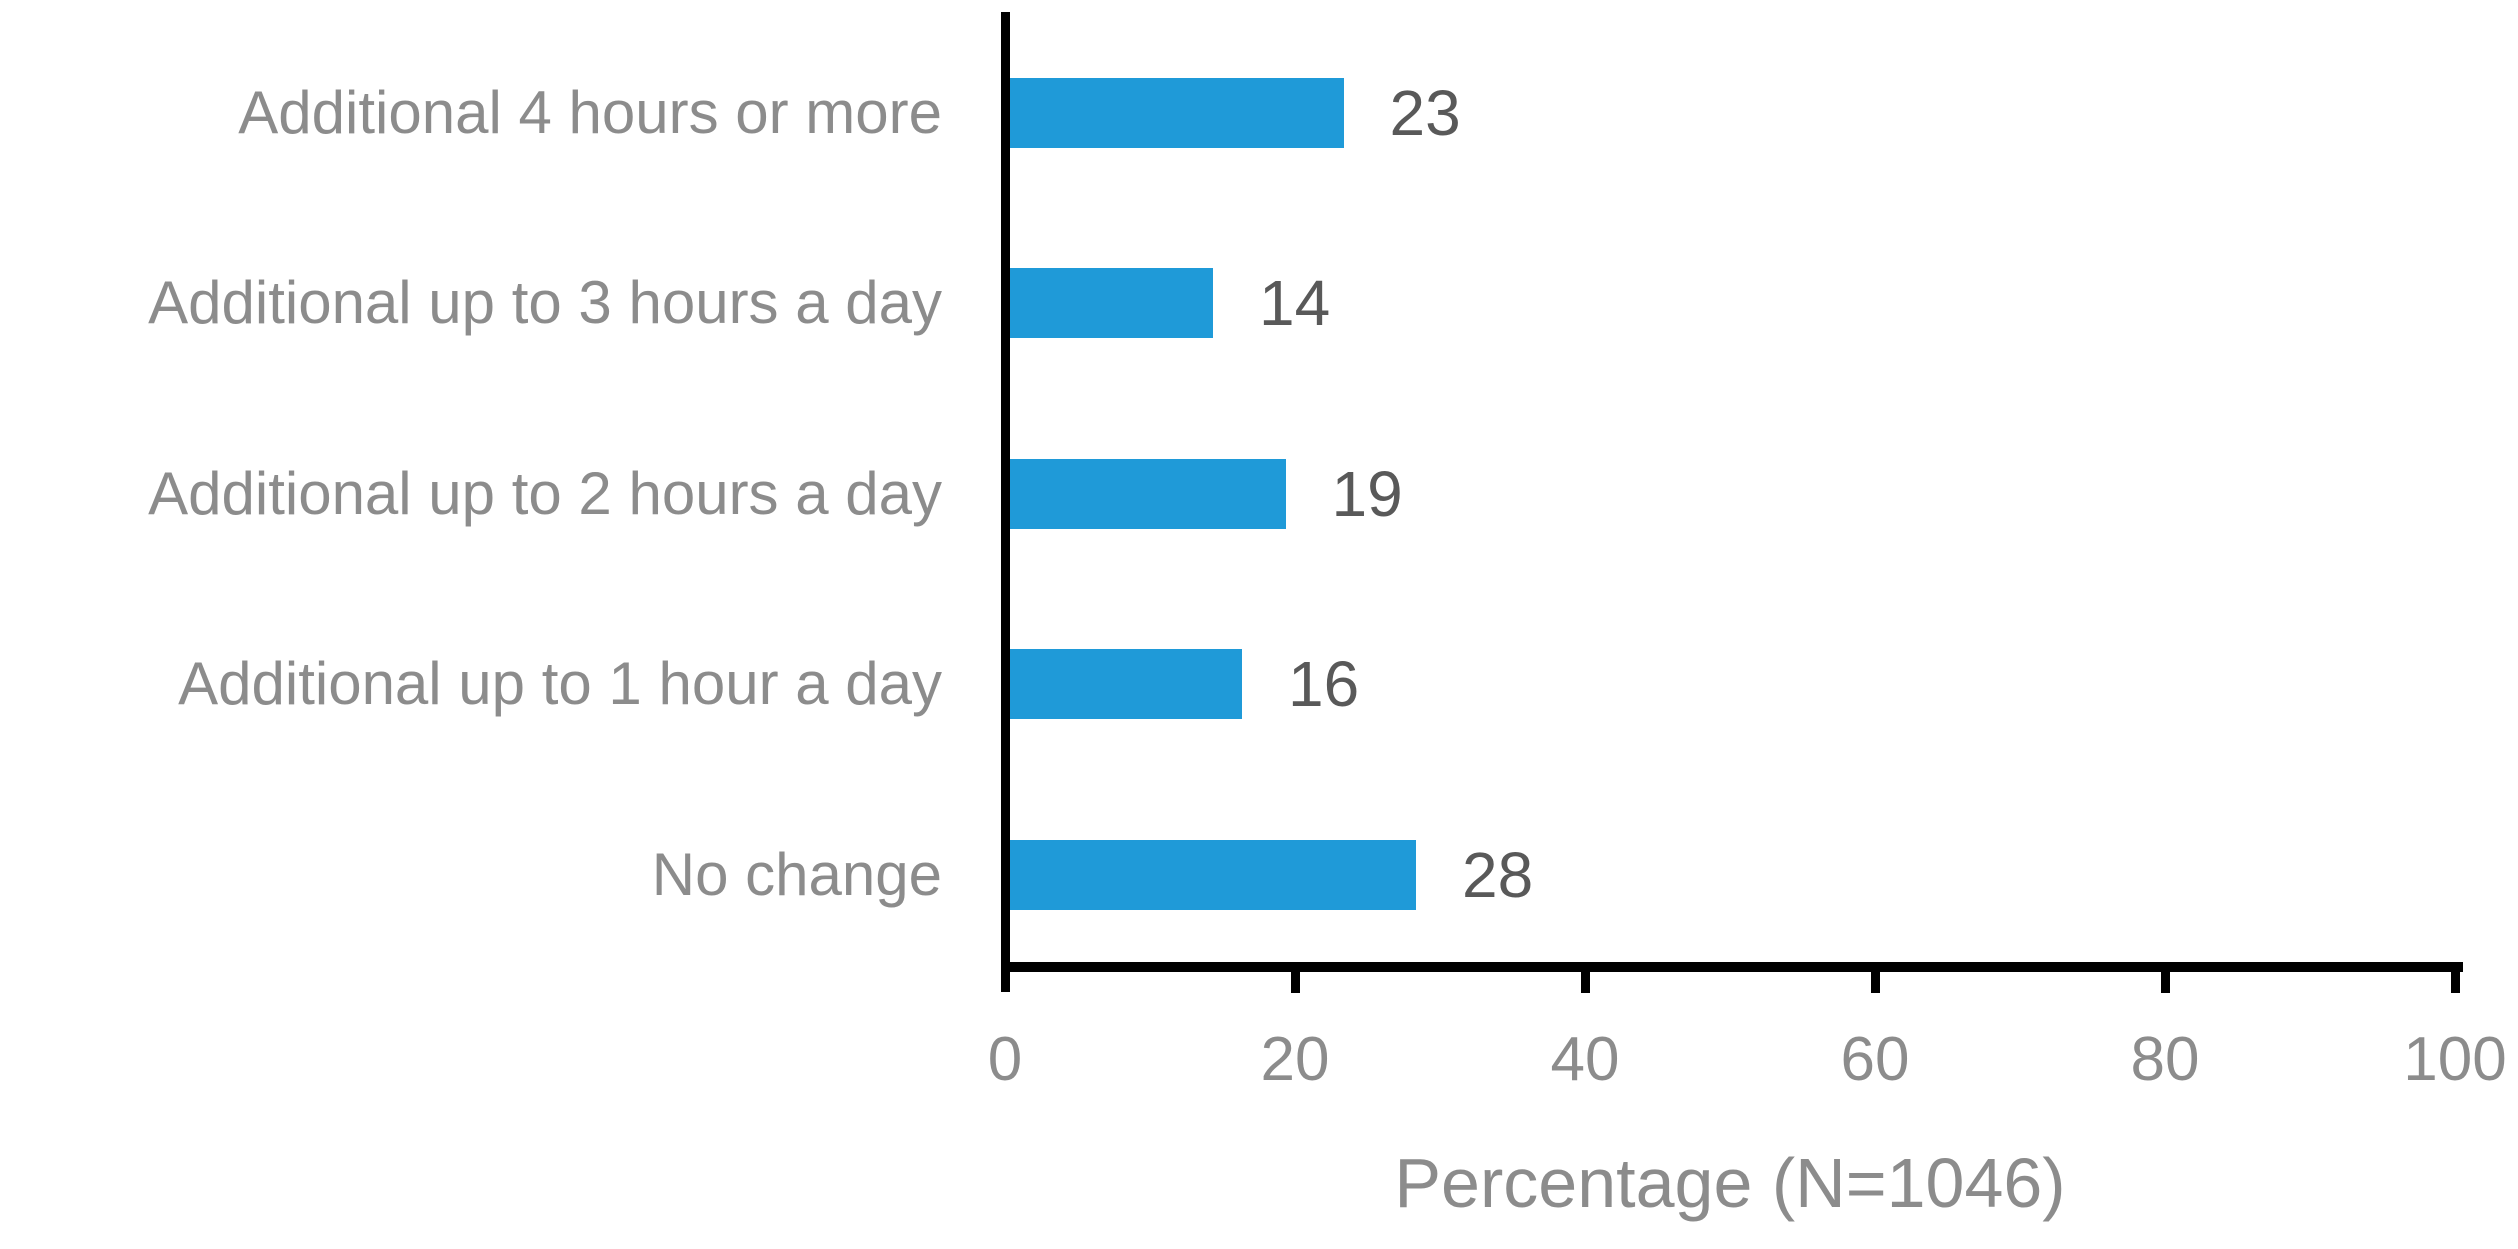  What do you see at coordinates (560, 684) in the screenshot?
I see `category-label: Additional up to 1 hour a day` at bounding box center [560, 684].